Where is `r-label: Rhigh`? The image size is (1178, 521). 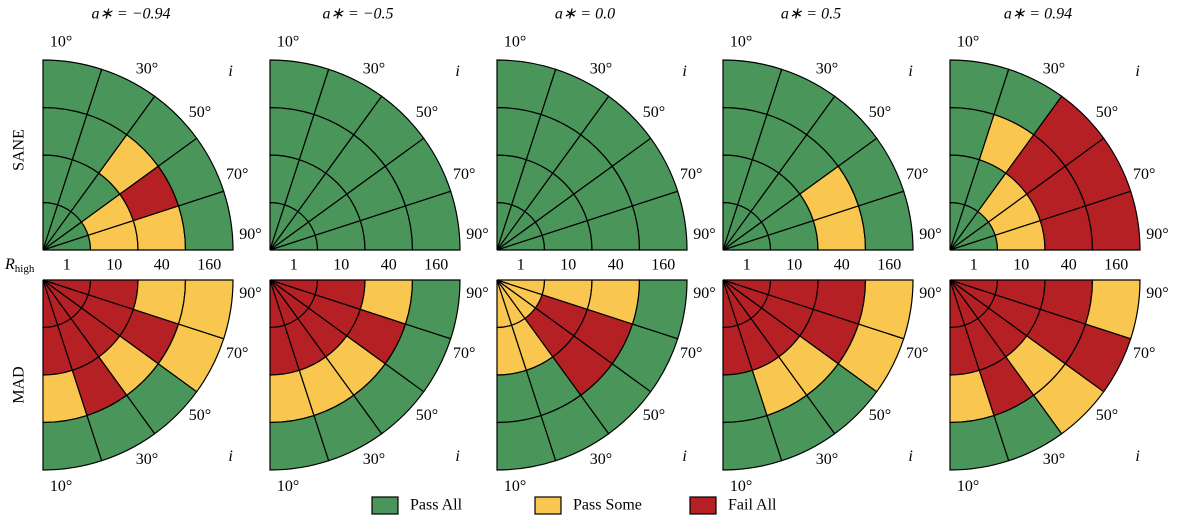
r-label: Rhigh is located at coordinates (19, 265).